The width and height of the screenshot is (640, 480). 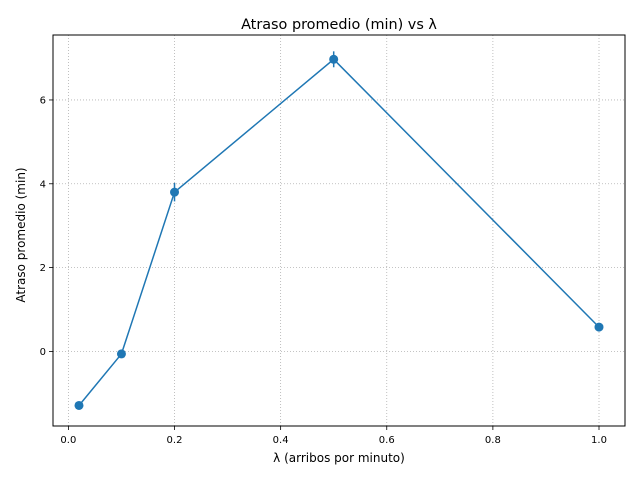 I want to click on x-tick-label: 0.6, so click(x=387, y=440).